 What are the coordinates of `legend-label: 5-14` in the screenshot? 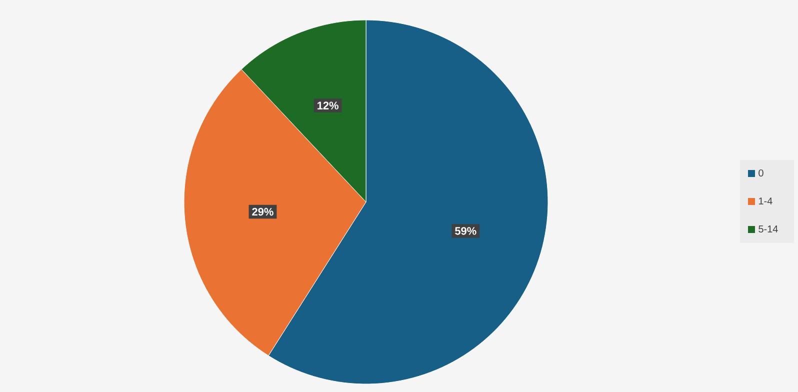 It's located at (768, 229).